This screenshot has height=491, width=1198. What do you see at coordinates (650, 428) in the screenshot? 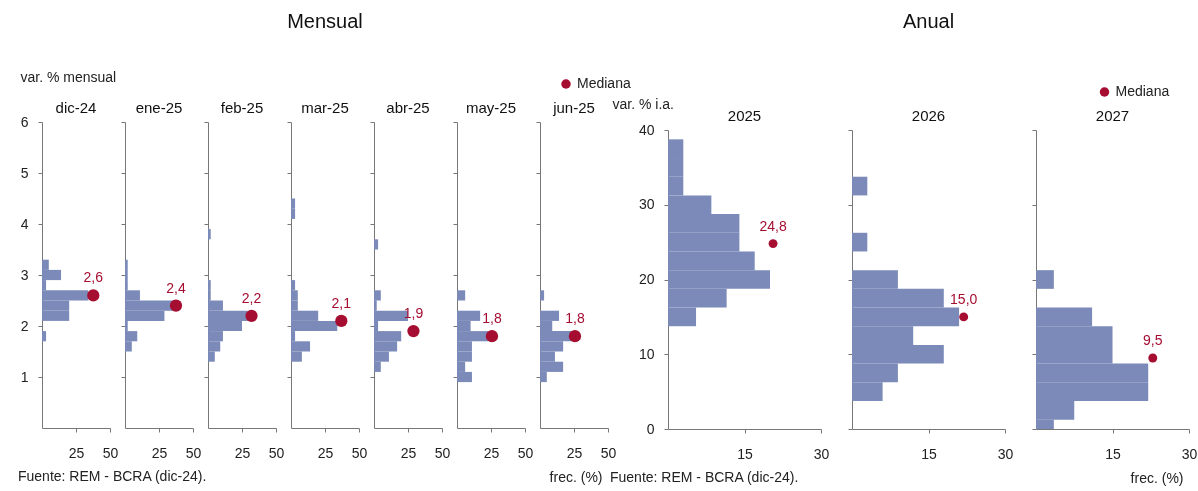
I see `y-tick-label: 0` at bounding box center [650, 428].